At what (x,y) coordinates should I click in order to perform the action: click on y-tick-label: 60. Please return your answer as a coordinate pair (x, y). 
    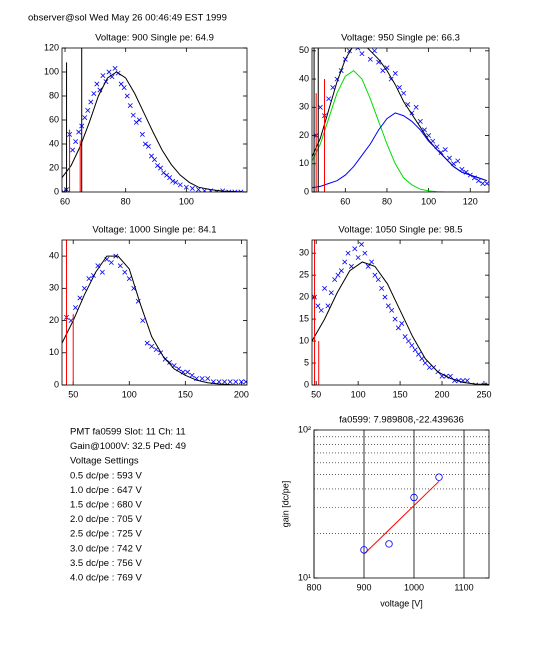
    Looking at the image, I should click on (54, 119).